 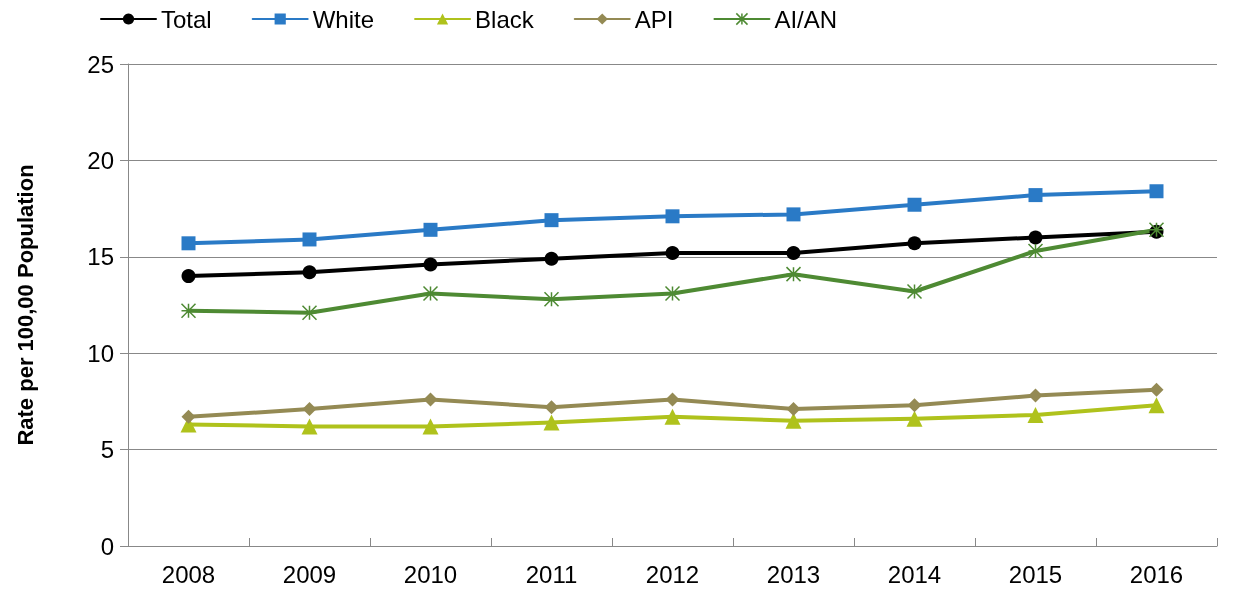 What do you see at coordinates (672, 574) in the screenshot?
I see `x-tick-label: 2012` at bounding box center [672, 574].